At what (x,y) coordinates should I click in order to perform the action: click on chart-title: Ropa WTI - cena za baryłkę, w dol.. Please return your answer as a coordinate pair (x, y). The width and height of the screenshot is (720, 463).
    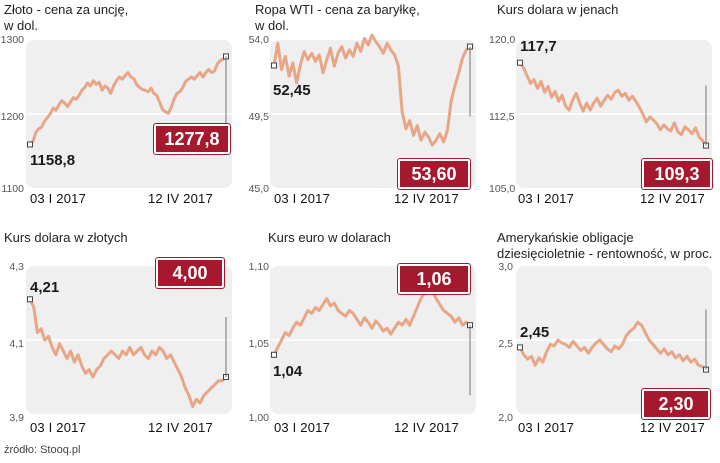
    Looking at the image, I should click on (337, 17).